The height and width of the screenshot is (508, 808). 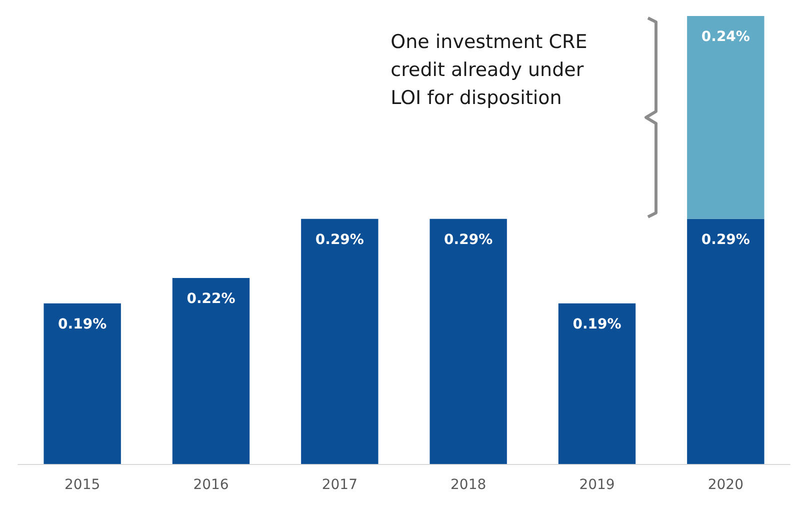 What do you see at coordinates (725, 37) in the screenshot?
I see `data-label: 0.24%` at bounding box center [725, 37].